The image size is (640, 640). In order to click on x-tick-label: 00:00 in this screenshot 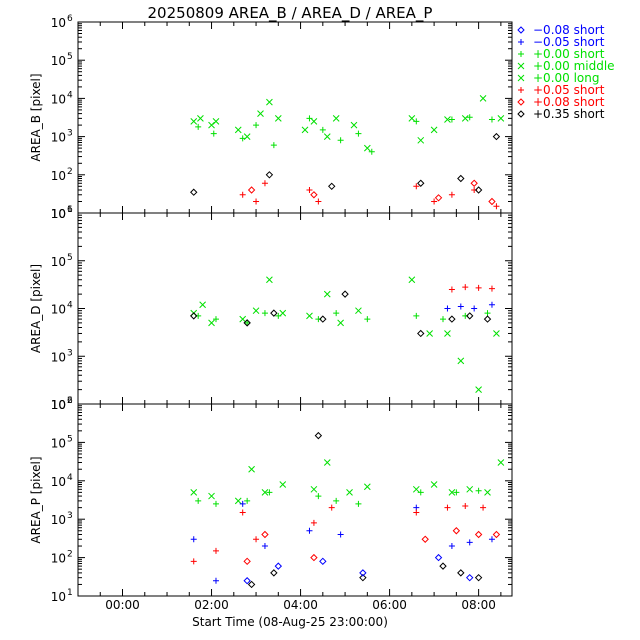, I will do `click(122, 605)`.